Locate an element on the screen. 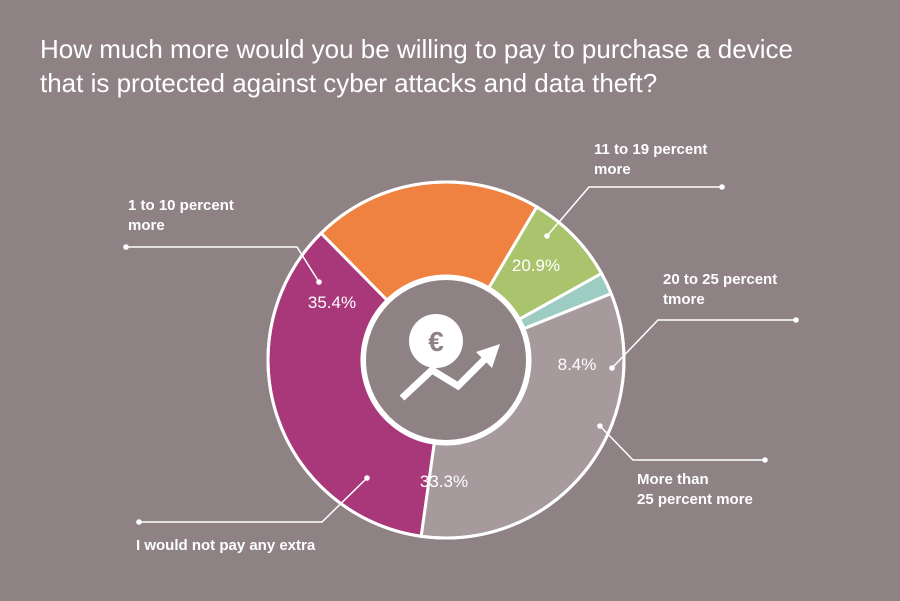  euro-symbol: € is located at coordinates (436, 341).